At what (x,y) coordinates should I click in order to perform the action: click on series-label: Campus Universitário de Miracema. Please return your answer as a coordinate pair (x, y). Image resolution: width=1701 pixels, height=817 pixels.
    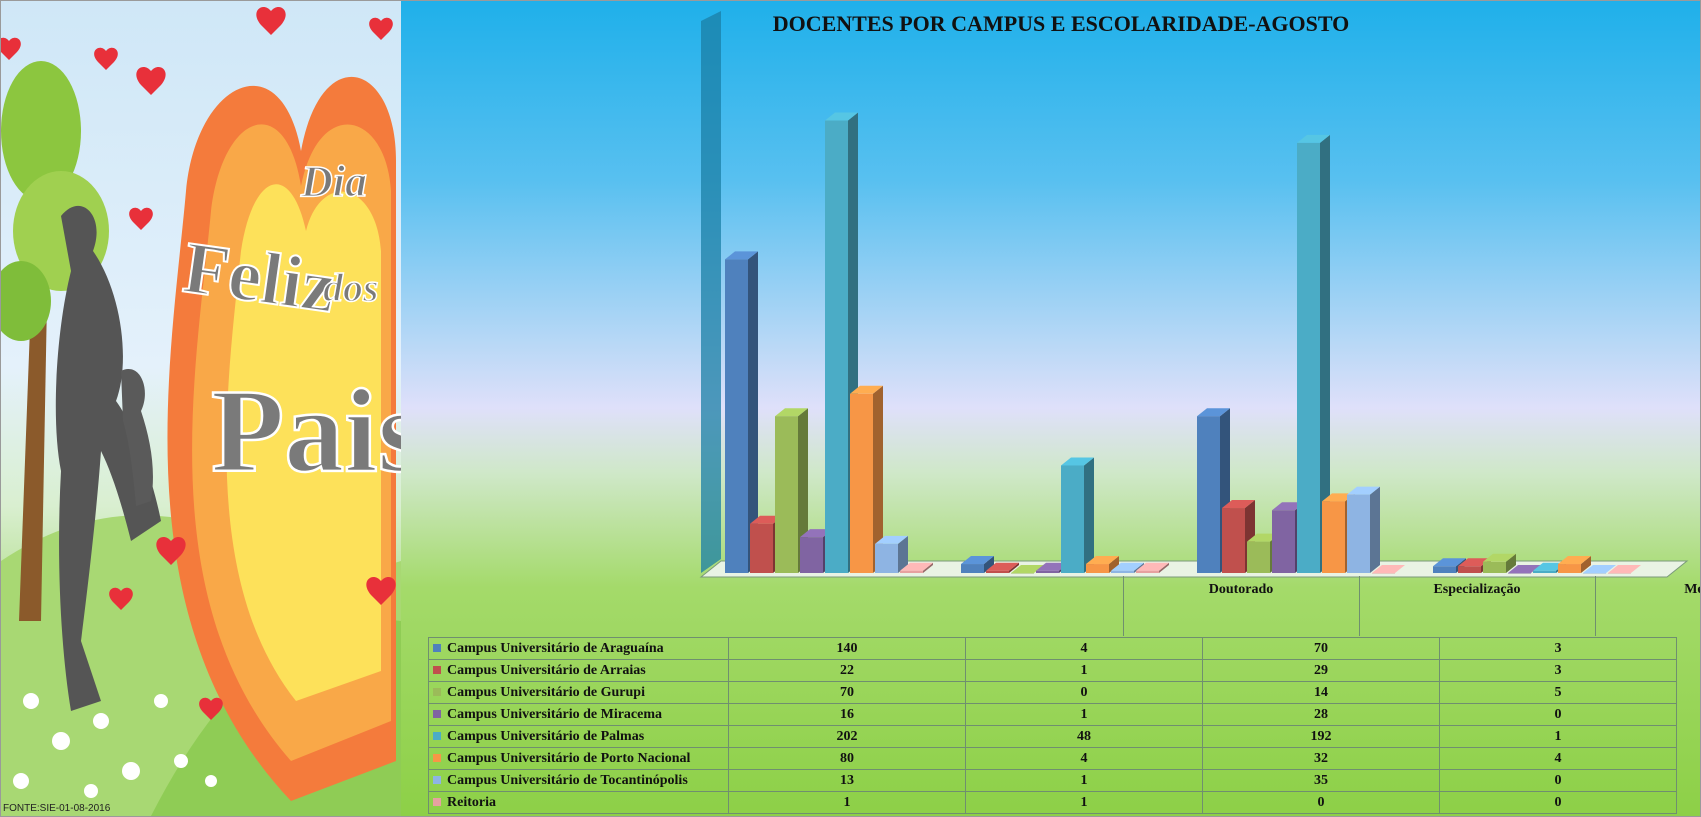
    Looking at the image, I should click on (578, 714).